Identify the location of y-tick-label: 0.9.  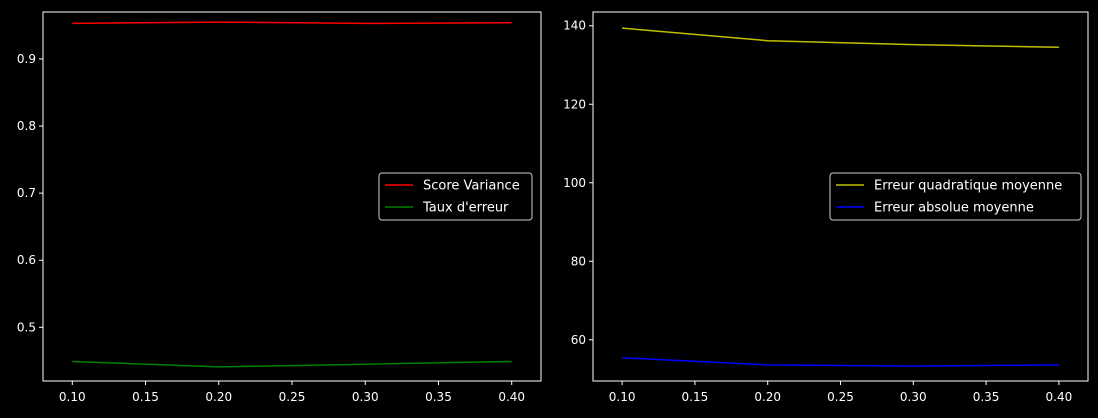
(26, 59).